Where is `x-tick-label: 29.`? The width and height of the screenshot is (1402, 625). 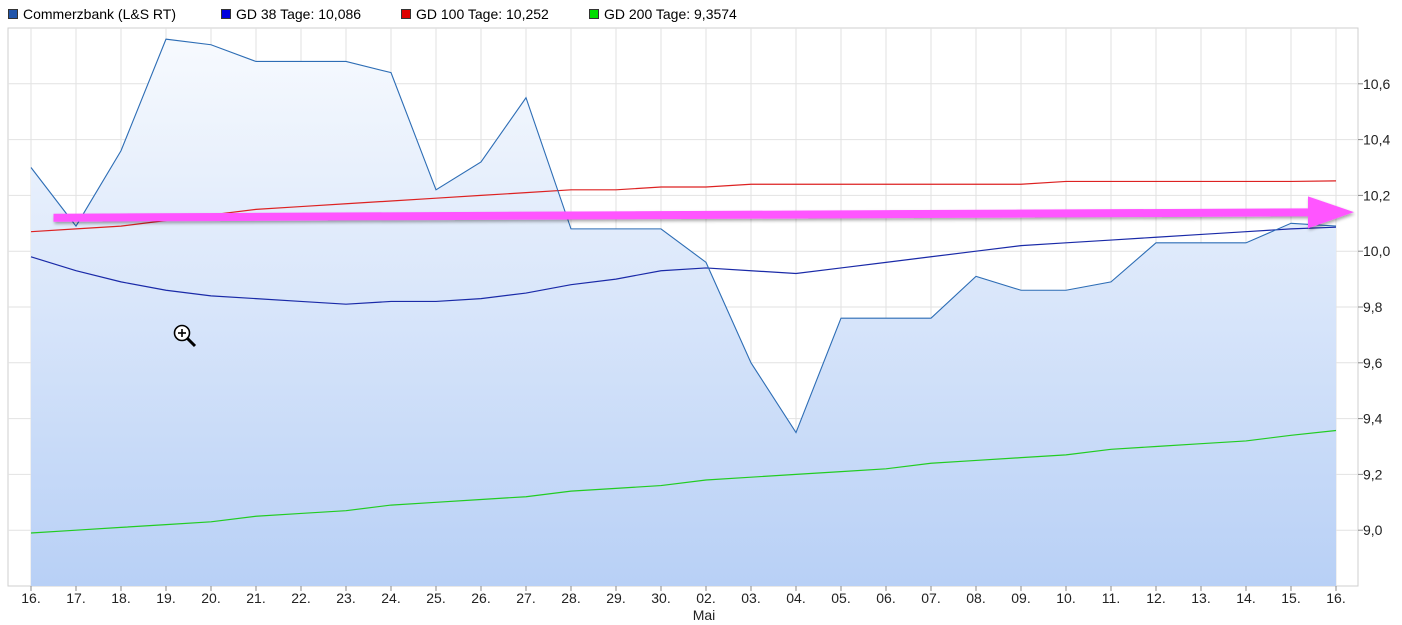
x-tick-label: 29. is located at coordinates (615, 598).